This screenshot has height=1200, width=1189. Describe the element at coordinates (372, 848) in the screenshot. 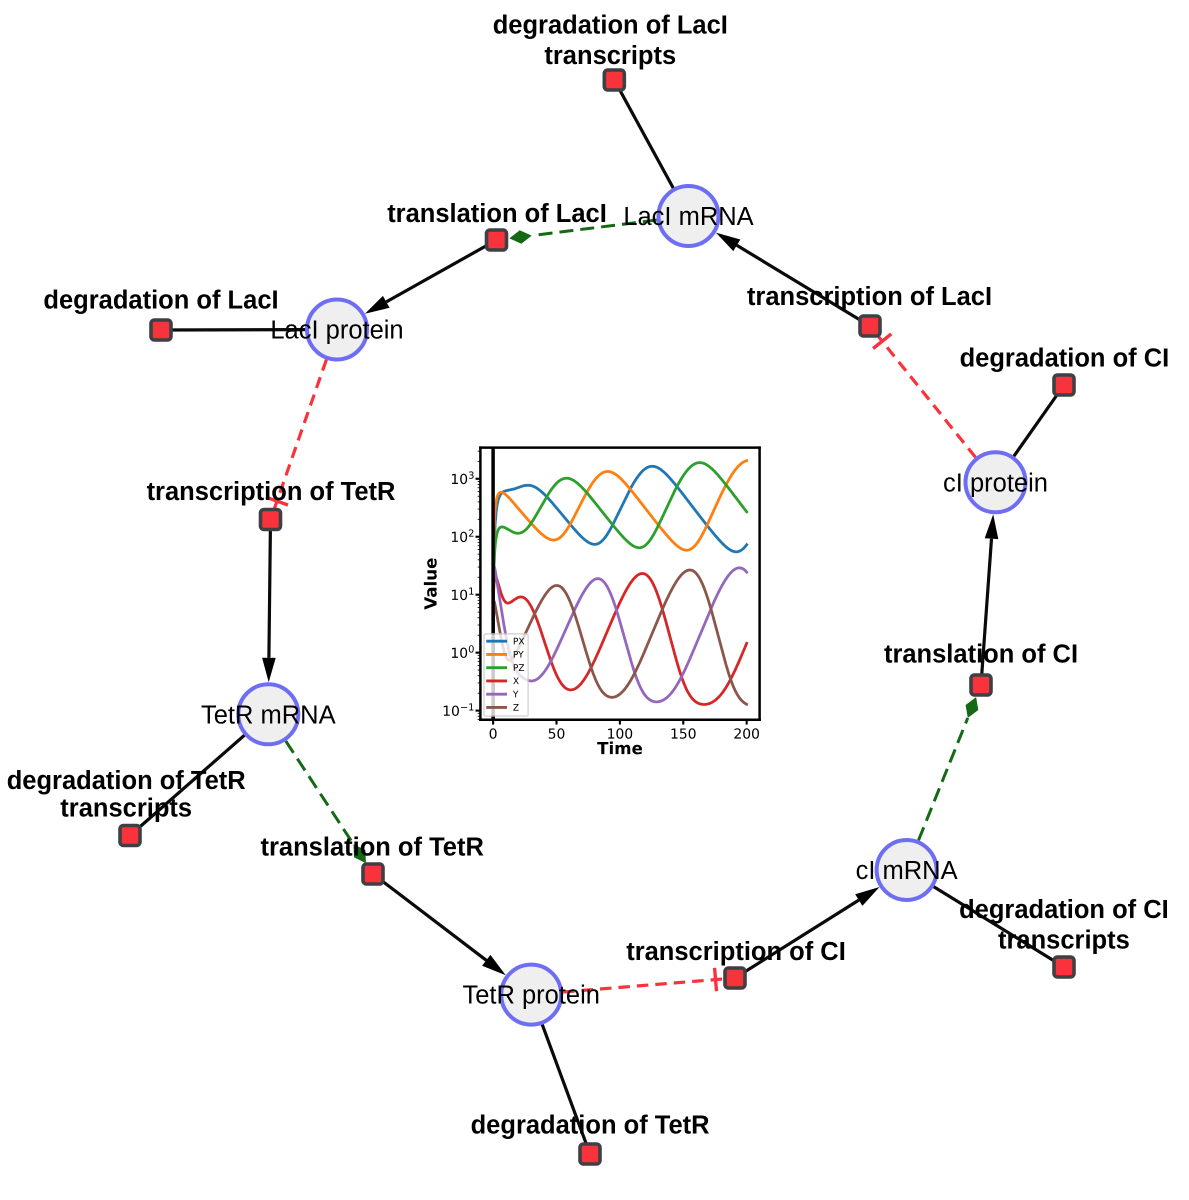

I see `svg-text: translation of TetR` at that location.